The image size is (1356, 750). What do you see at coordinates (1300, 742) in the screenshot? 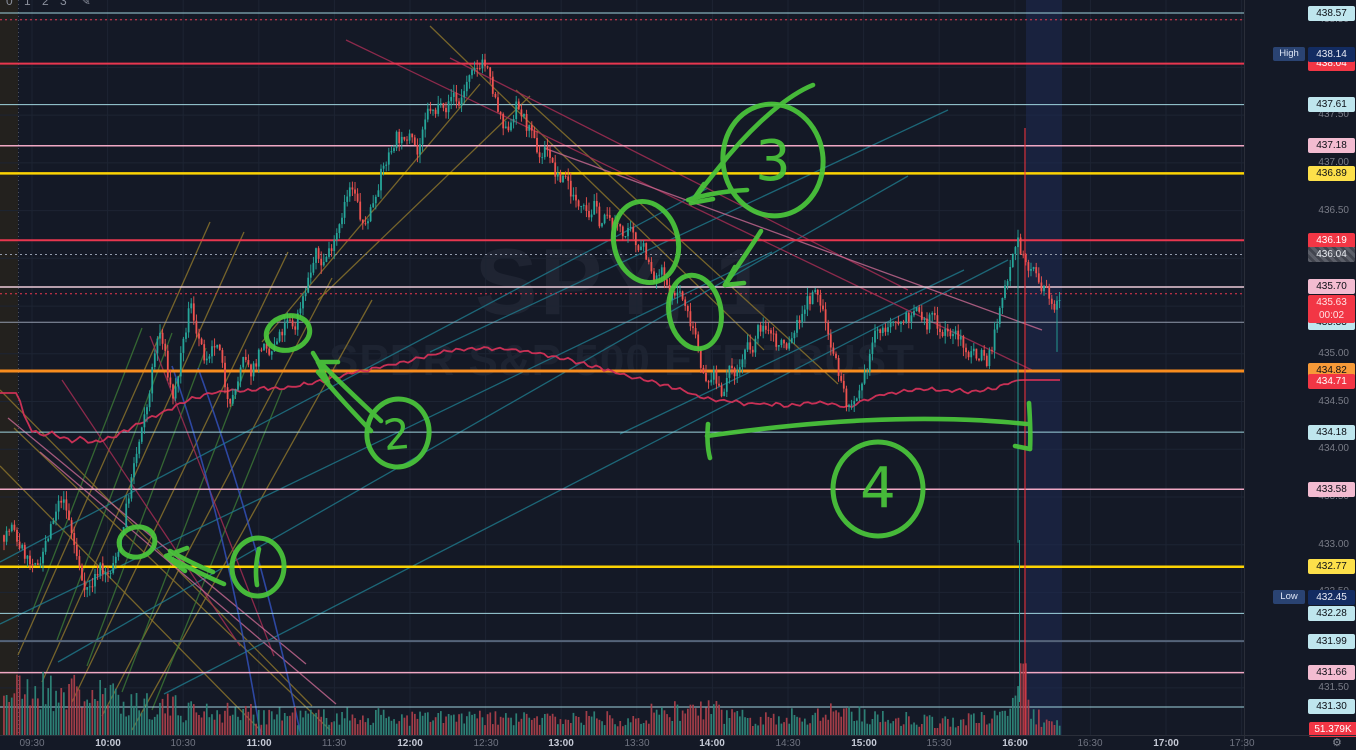
I see `axis-corner: ⚙` at bounding box center [1300, 742].